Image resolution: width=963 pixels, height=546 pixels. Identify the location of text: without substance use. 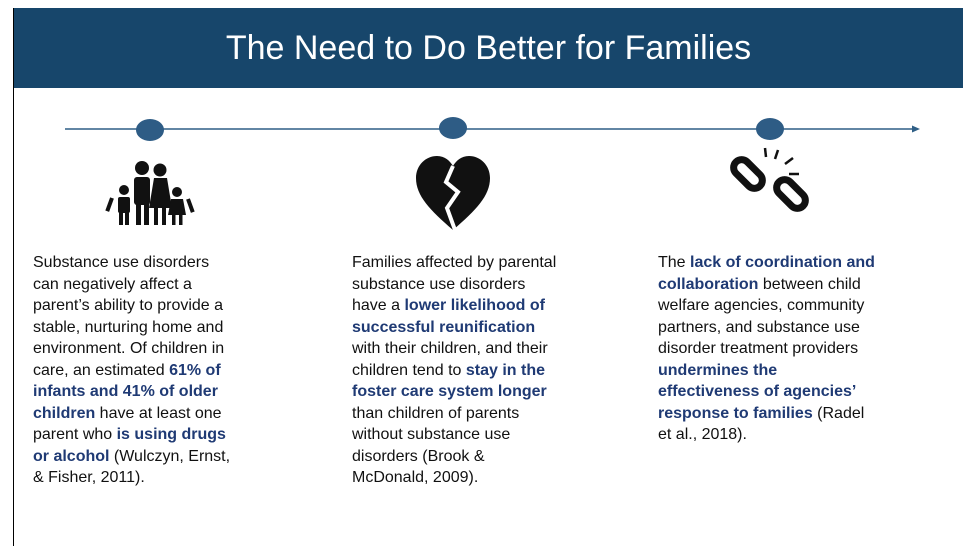
(431, 434).